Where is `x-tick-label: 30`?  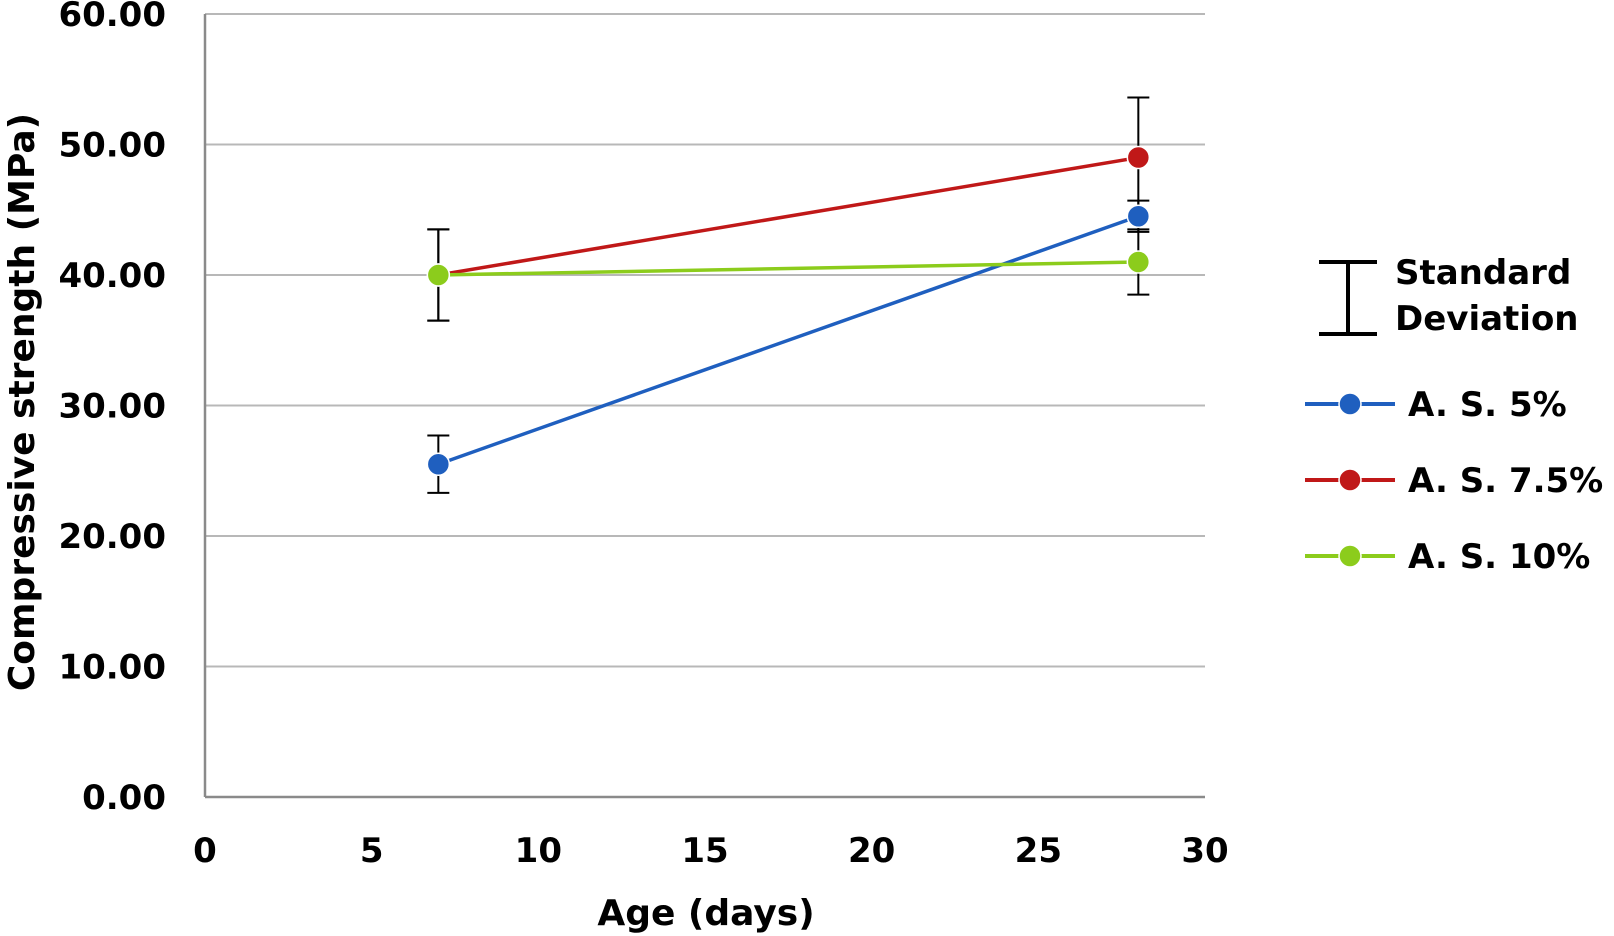
x-tick-label: 30 is located at coordinates (1204, 851).